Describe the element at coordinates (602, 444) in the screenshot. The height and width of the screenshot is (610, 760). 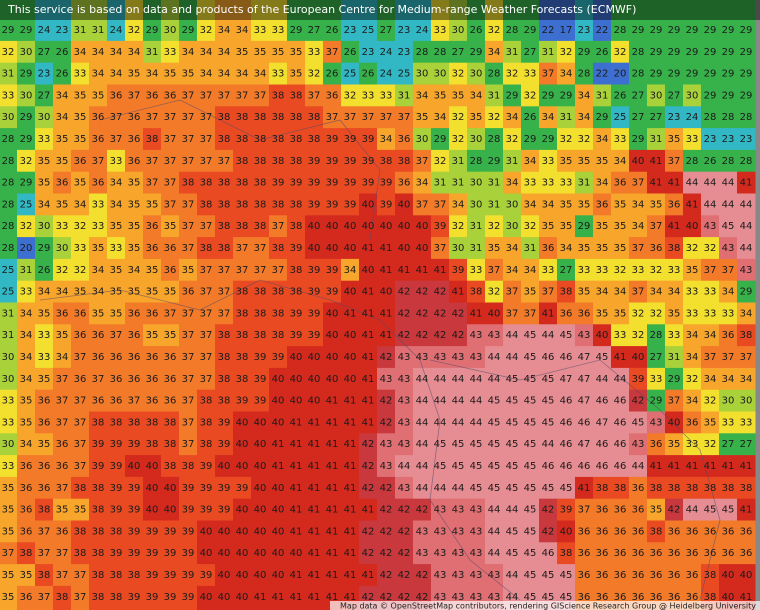
I see `temperature-value: 46` at that location.